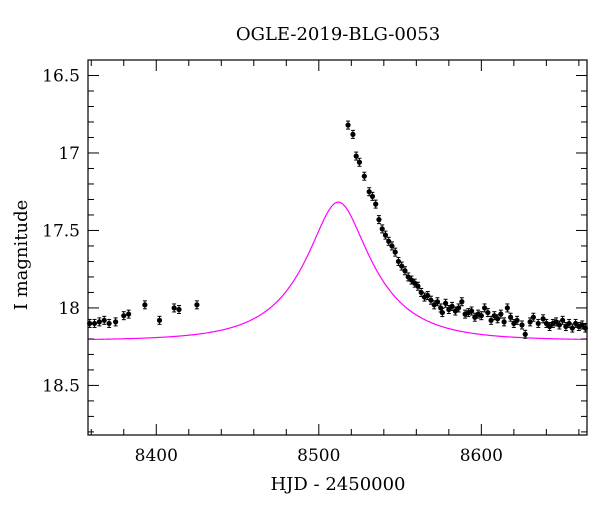 This screenshot has height=512, width=600. Describe the element at coordinates (337, 484) in the screenshot. I see `x-axis-label: HJD - 2450000` at that location.